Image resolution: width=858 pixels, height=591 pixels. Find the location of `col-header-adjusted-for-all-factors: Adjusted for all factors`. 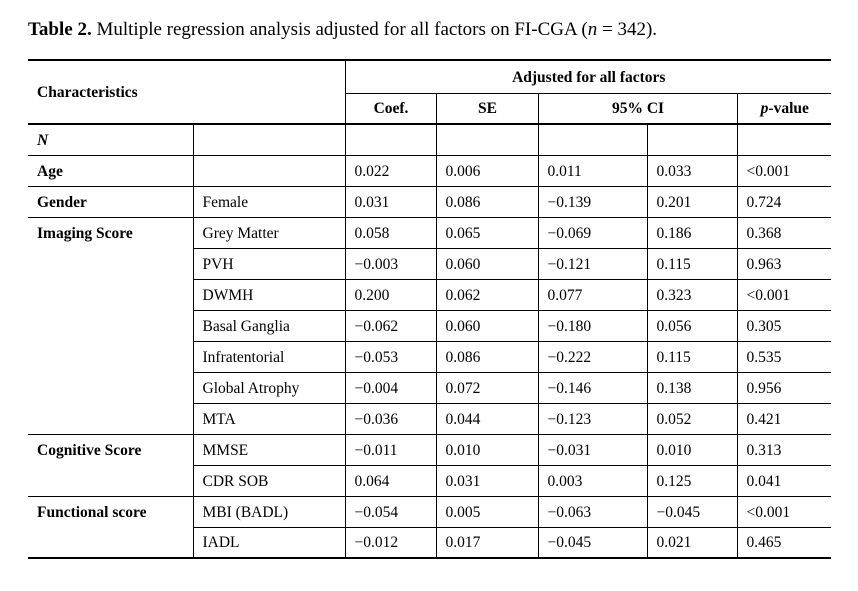

col-header-adjusted-for-all-factors: Adjusted for all factors is located at coordinates (588, 76).